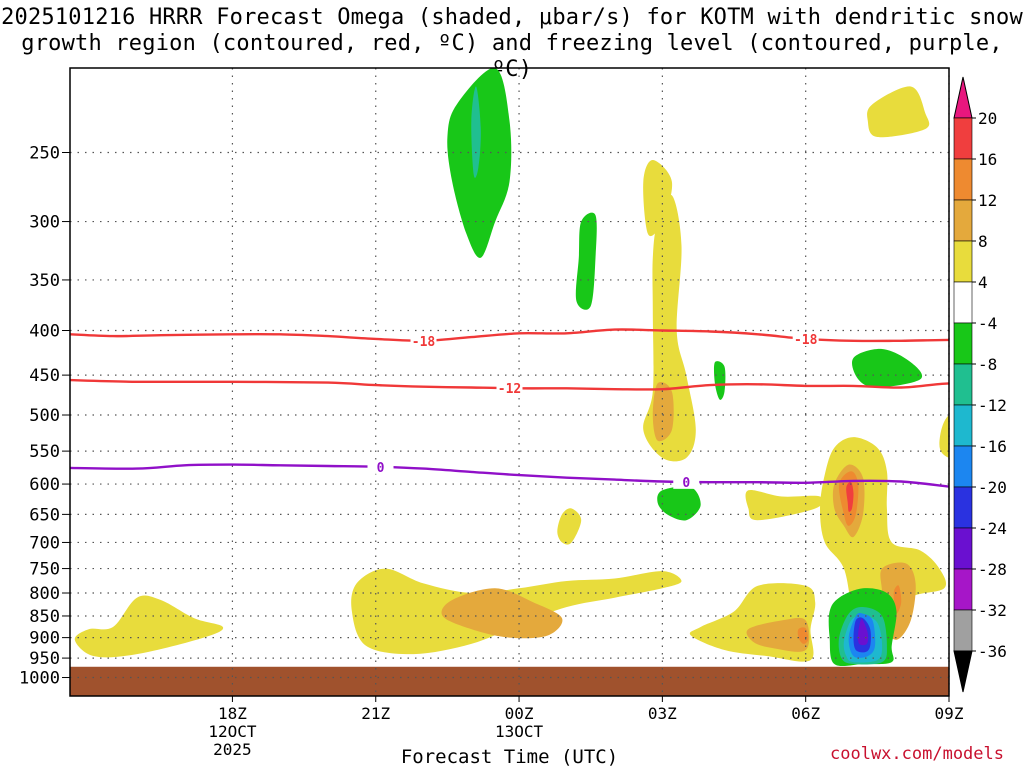  Describe the element at coordinates (992, 446) in the screenshot. I see `colorbar-label: -16` at that location.